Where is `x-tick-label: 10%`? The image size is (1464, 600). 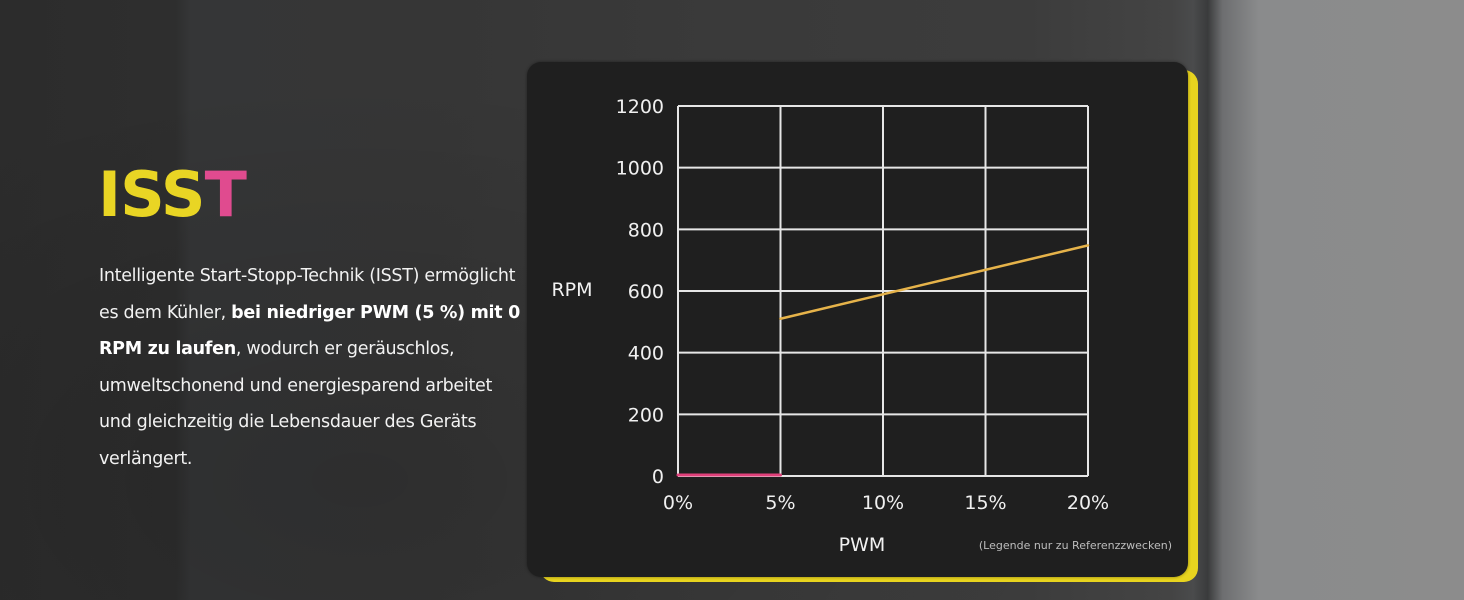
x-tick-label: 10% is located at coordinates (883, 503).